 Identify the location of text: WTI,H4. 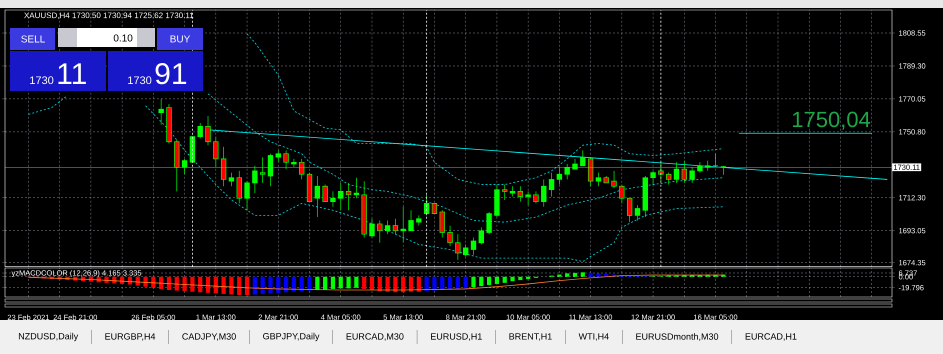
(593, 337).